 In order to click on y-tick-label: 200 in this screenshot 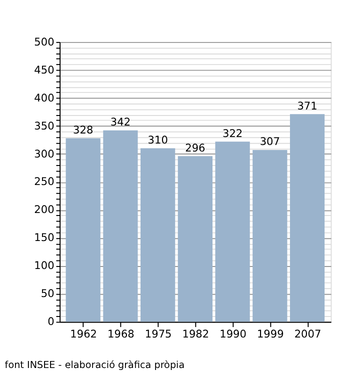, I will do `click(44, 210)`.